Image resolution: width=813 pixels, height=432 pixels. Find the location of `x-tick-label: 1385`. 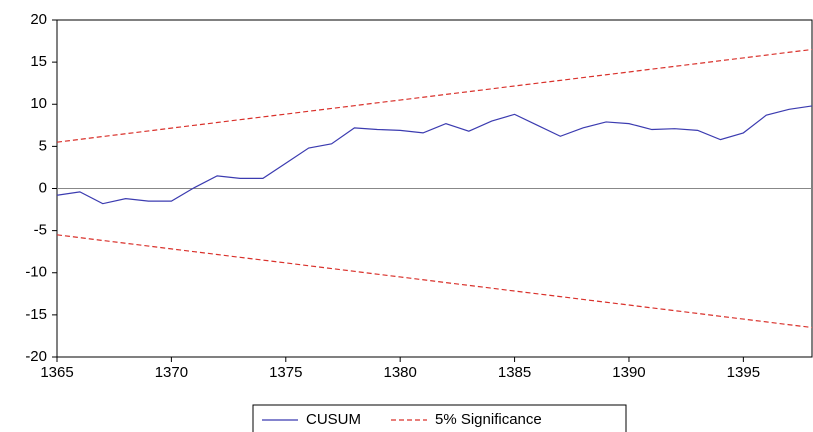

x-tick-label: 1385 is located at coordinates (514, 372).